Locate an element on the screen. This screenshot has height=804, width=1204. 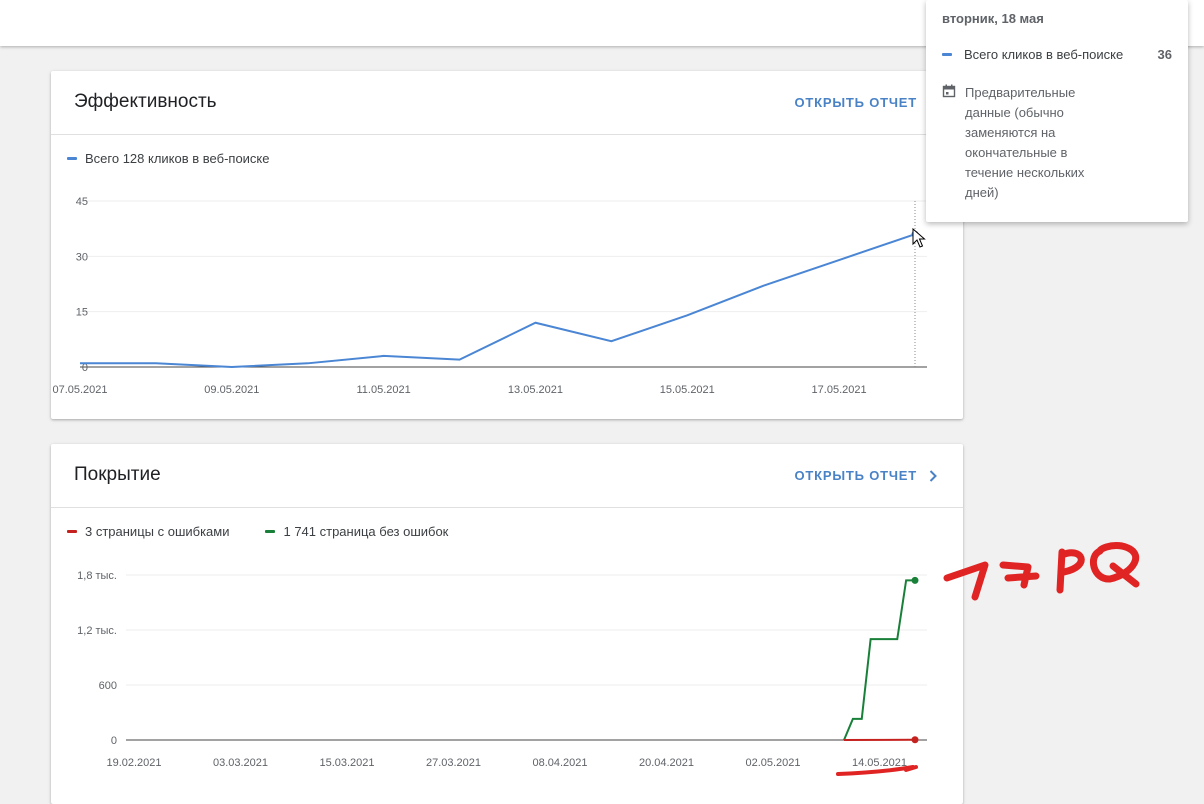
y-tick-label: 1,2 тыс. is located at coordinates (97, 631).